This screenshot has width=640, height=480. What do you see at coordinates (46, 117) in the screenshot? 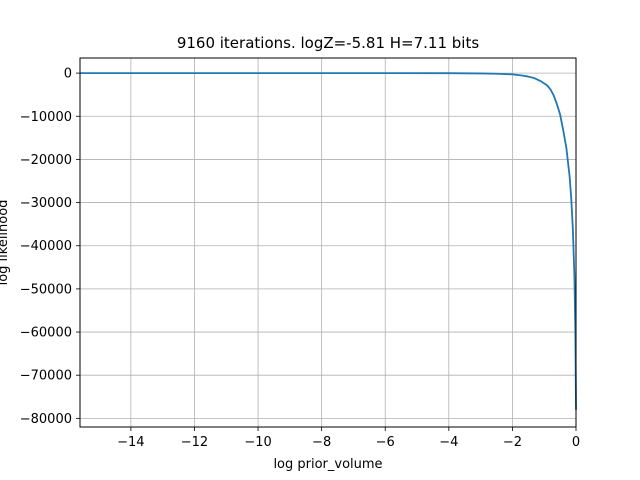
I see `y-tick-label: −10000` at bounding box center [46, 117].